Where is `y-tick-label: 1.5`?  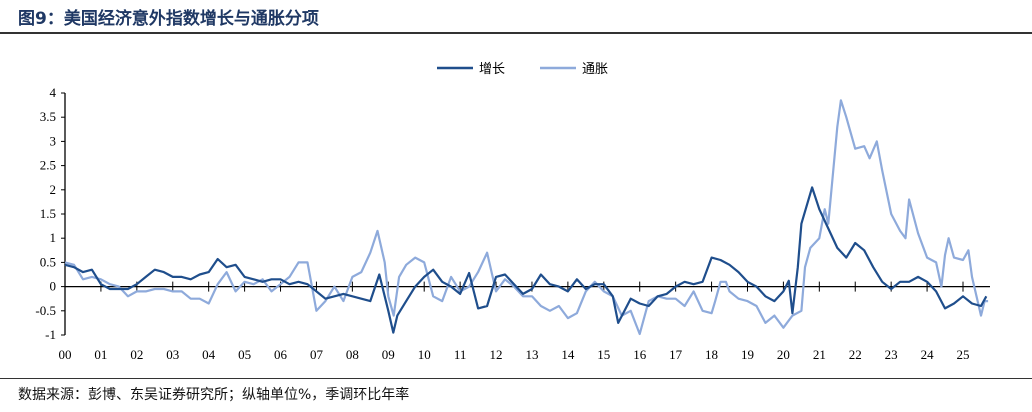
y-tick-label: 1.5 is located at coordinates (48, 213).